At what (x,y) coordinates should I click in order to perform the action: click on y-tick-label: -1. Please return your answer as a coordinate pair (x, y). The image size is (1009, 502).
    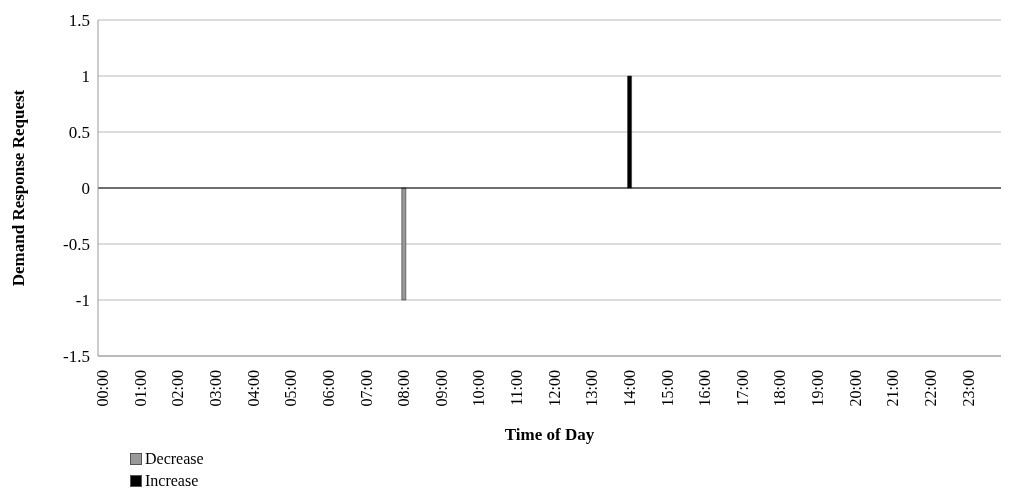
    Looking at the image, I should click on (82, 301).